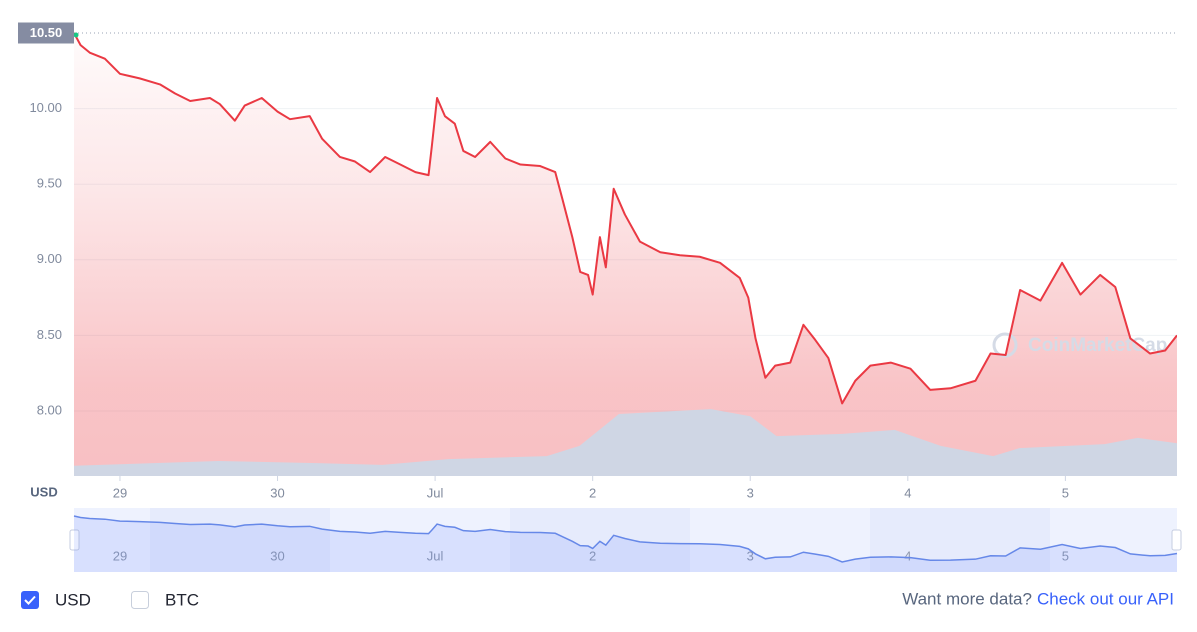 Image resolution: width=1197 pixels, height=632 pixels. I want to click on y-tick-label: 8.00, so click(49, 409).